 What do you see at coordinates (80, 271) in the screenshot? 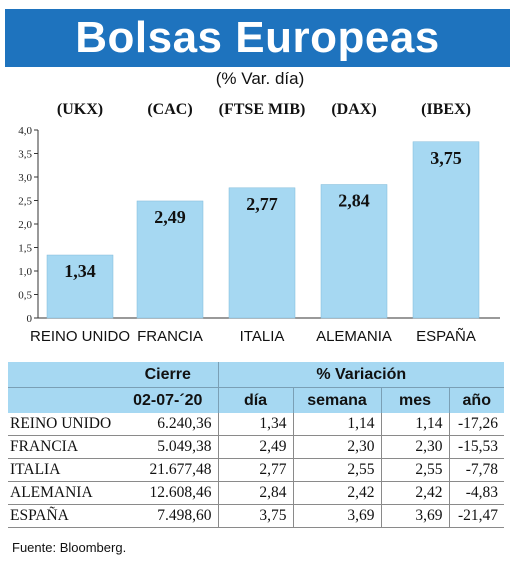
I see `bar-value-label: 1,34` at bounding box center [80, 271].